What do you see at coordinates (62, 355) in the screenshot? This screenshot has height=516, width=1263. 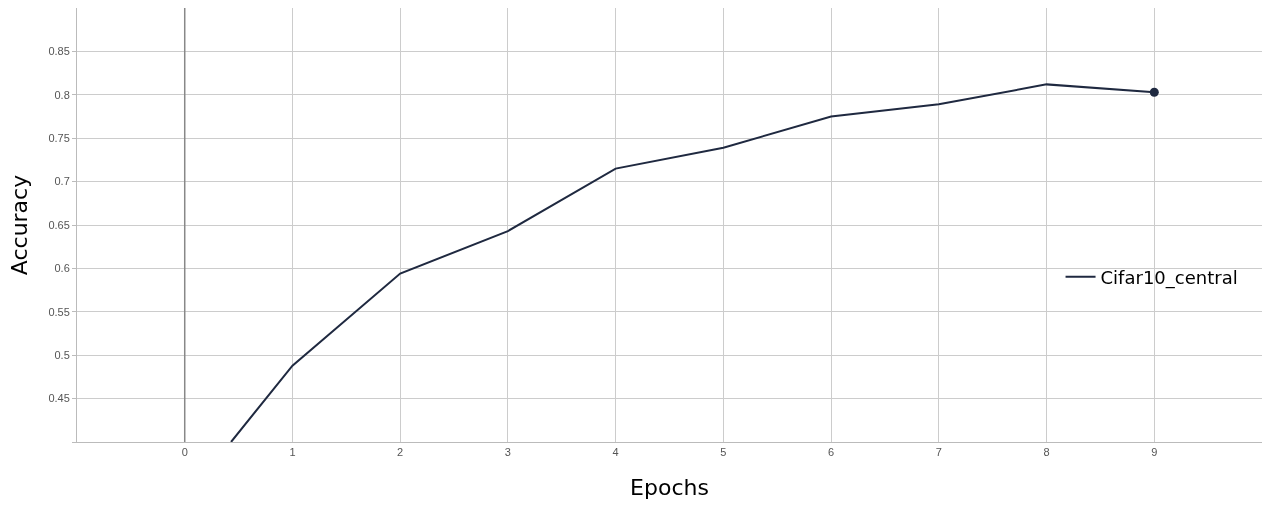 I see `y-tick-label: 0.5` at bounding box center [62, 355].